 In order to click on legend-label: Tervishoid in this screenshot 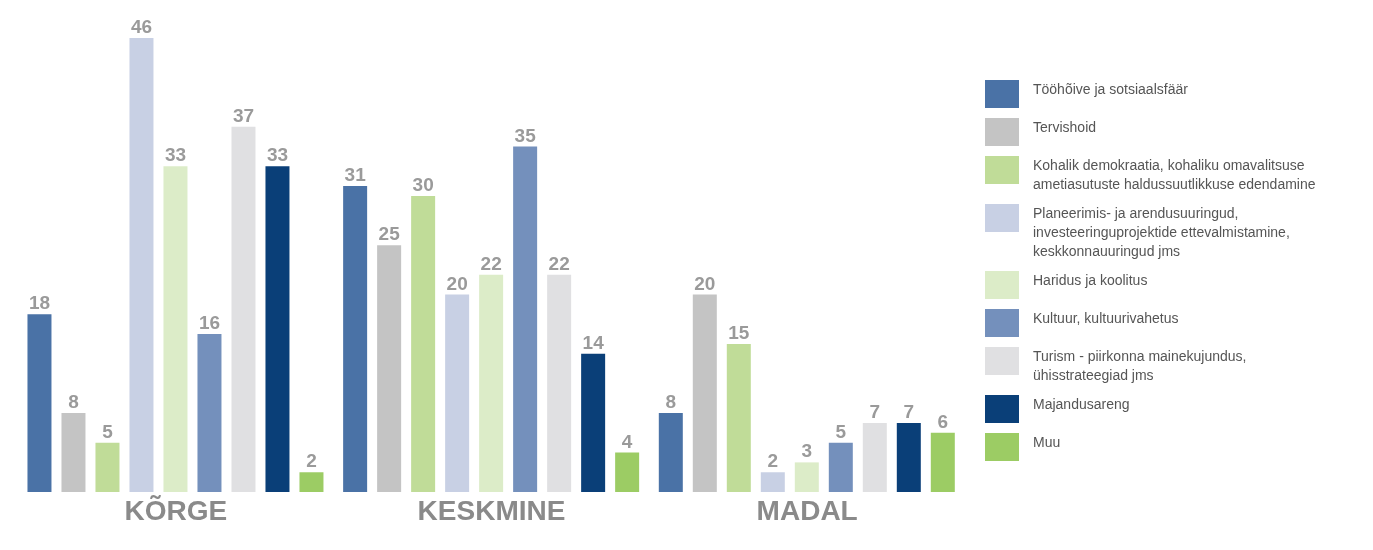, I will do `click(1065, 127)`.